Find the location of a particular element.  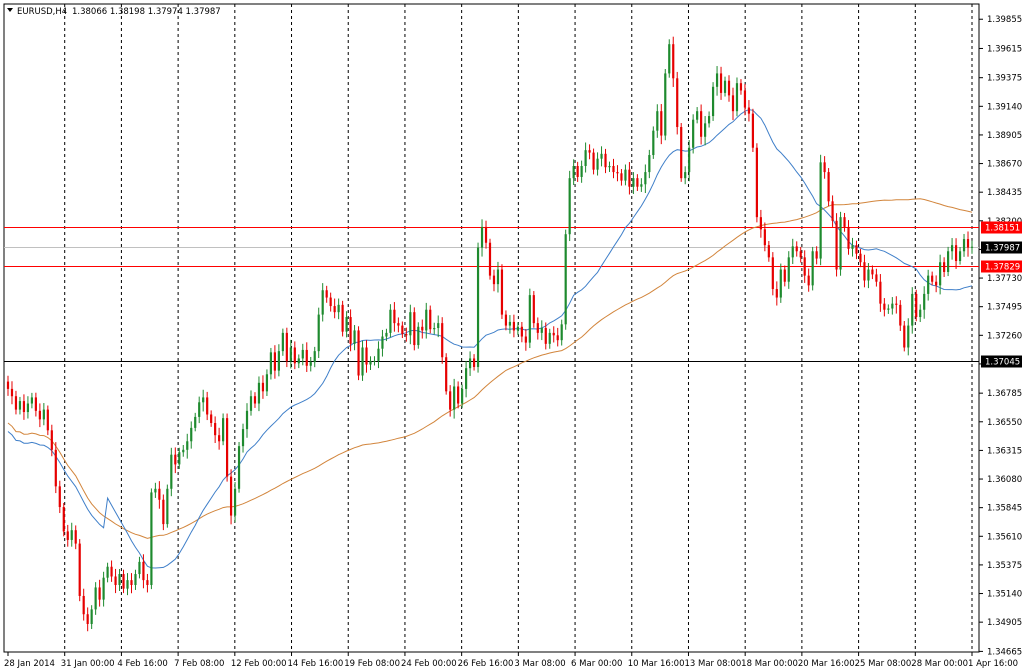

x-tick-label: 10 Mar 16:00 is located at coordinates (656, 664).